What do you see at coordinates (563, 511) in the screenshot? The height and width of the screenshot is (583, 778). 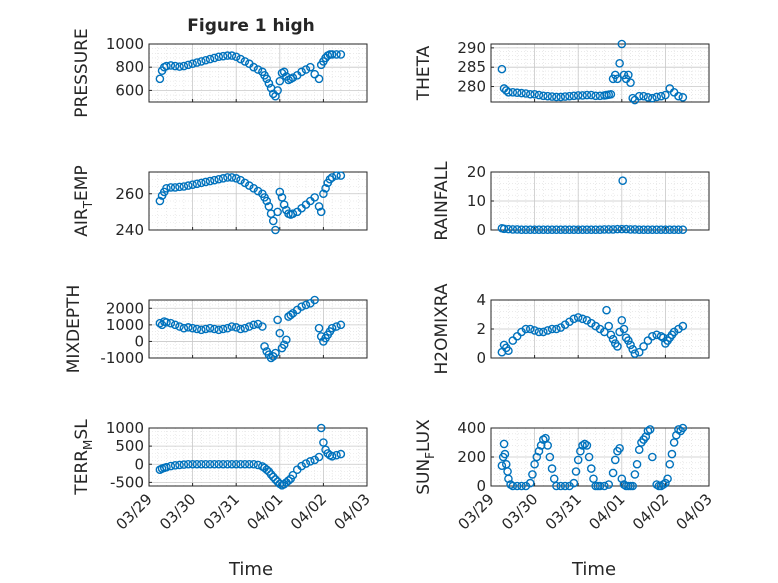 I see `x-tick-label: 03/31` at bounding box center [563, 511].